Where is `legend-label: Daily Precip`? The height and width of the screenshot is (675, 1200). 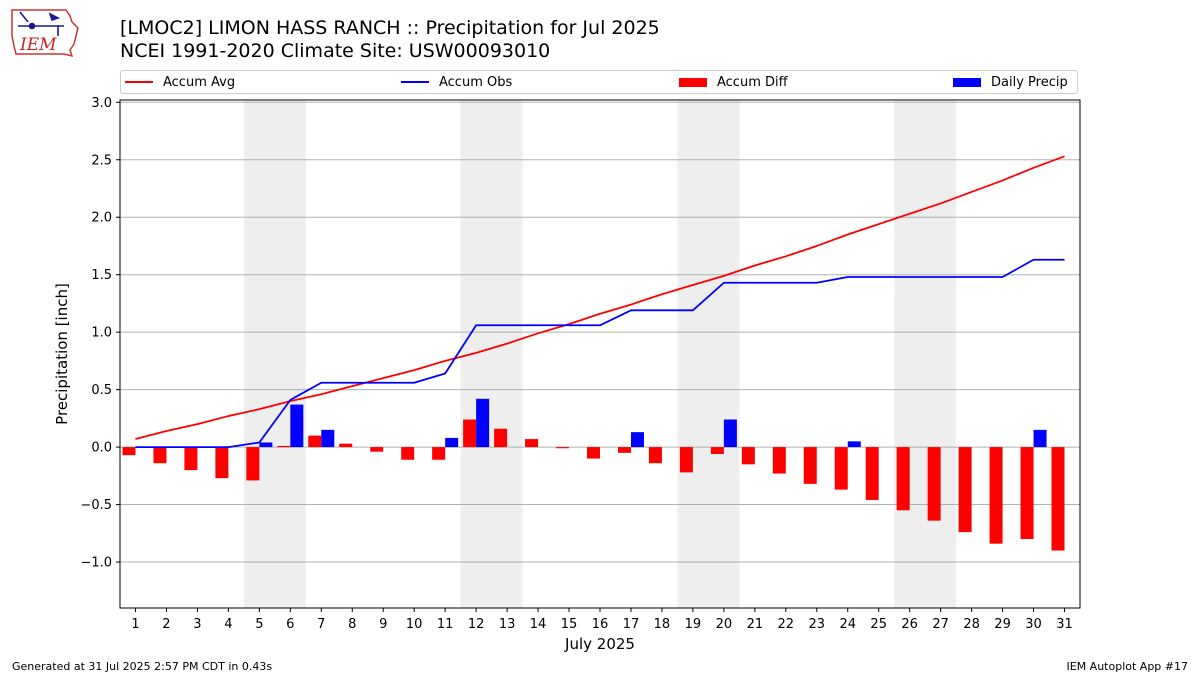
legend-label: Daily Precip is located at coordinates (1029, 82).